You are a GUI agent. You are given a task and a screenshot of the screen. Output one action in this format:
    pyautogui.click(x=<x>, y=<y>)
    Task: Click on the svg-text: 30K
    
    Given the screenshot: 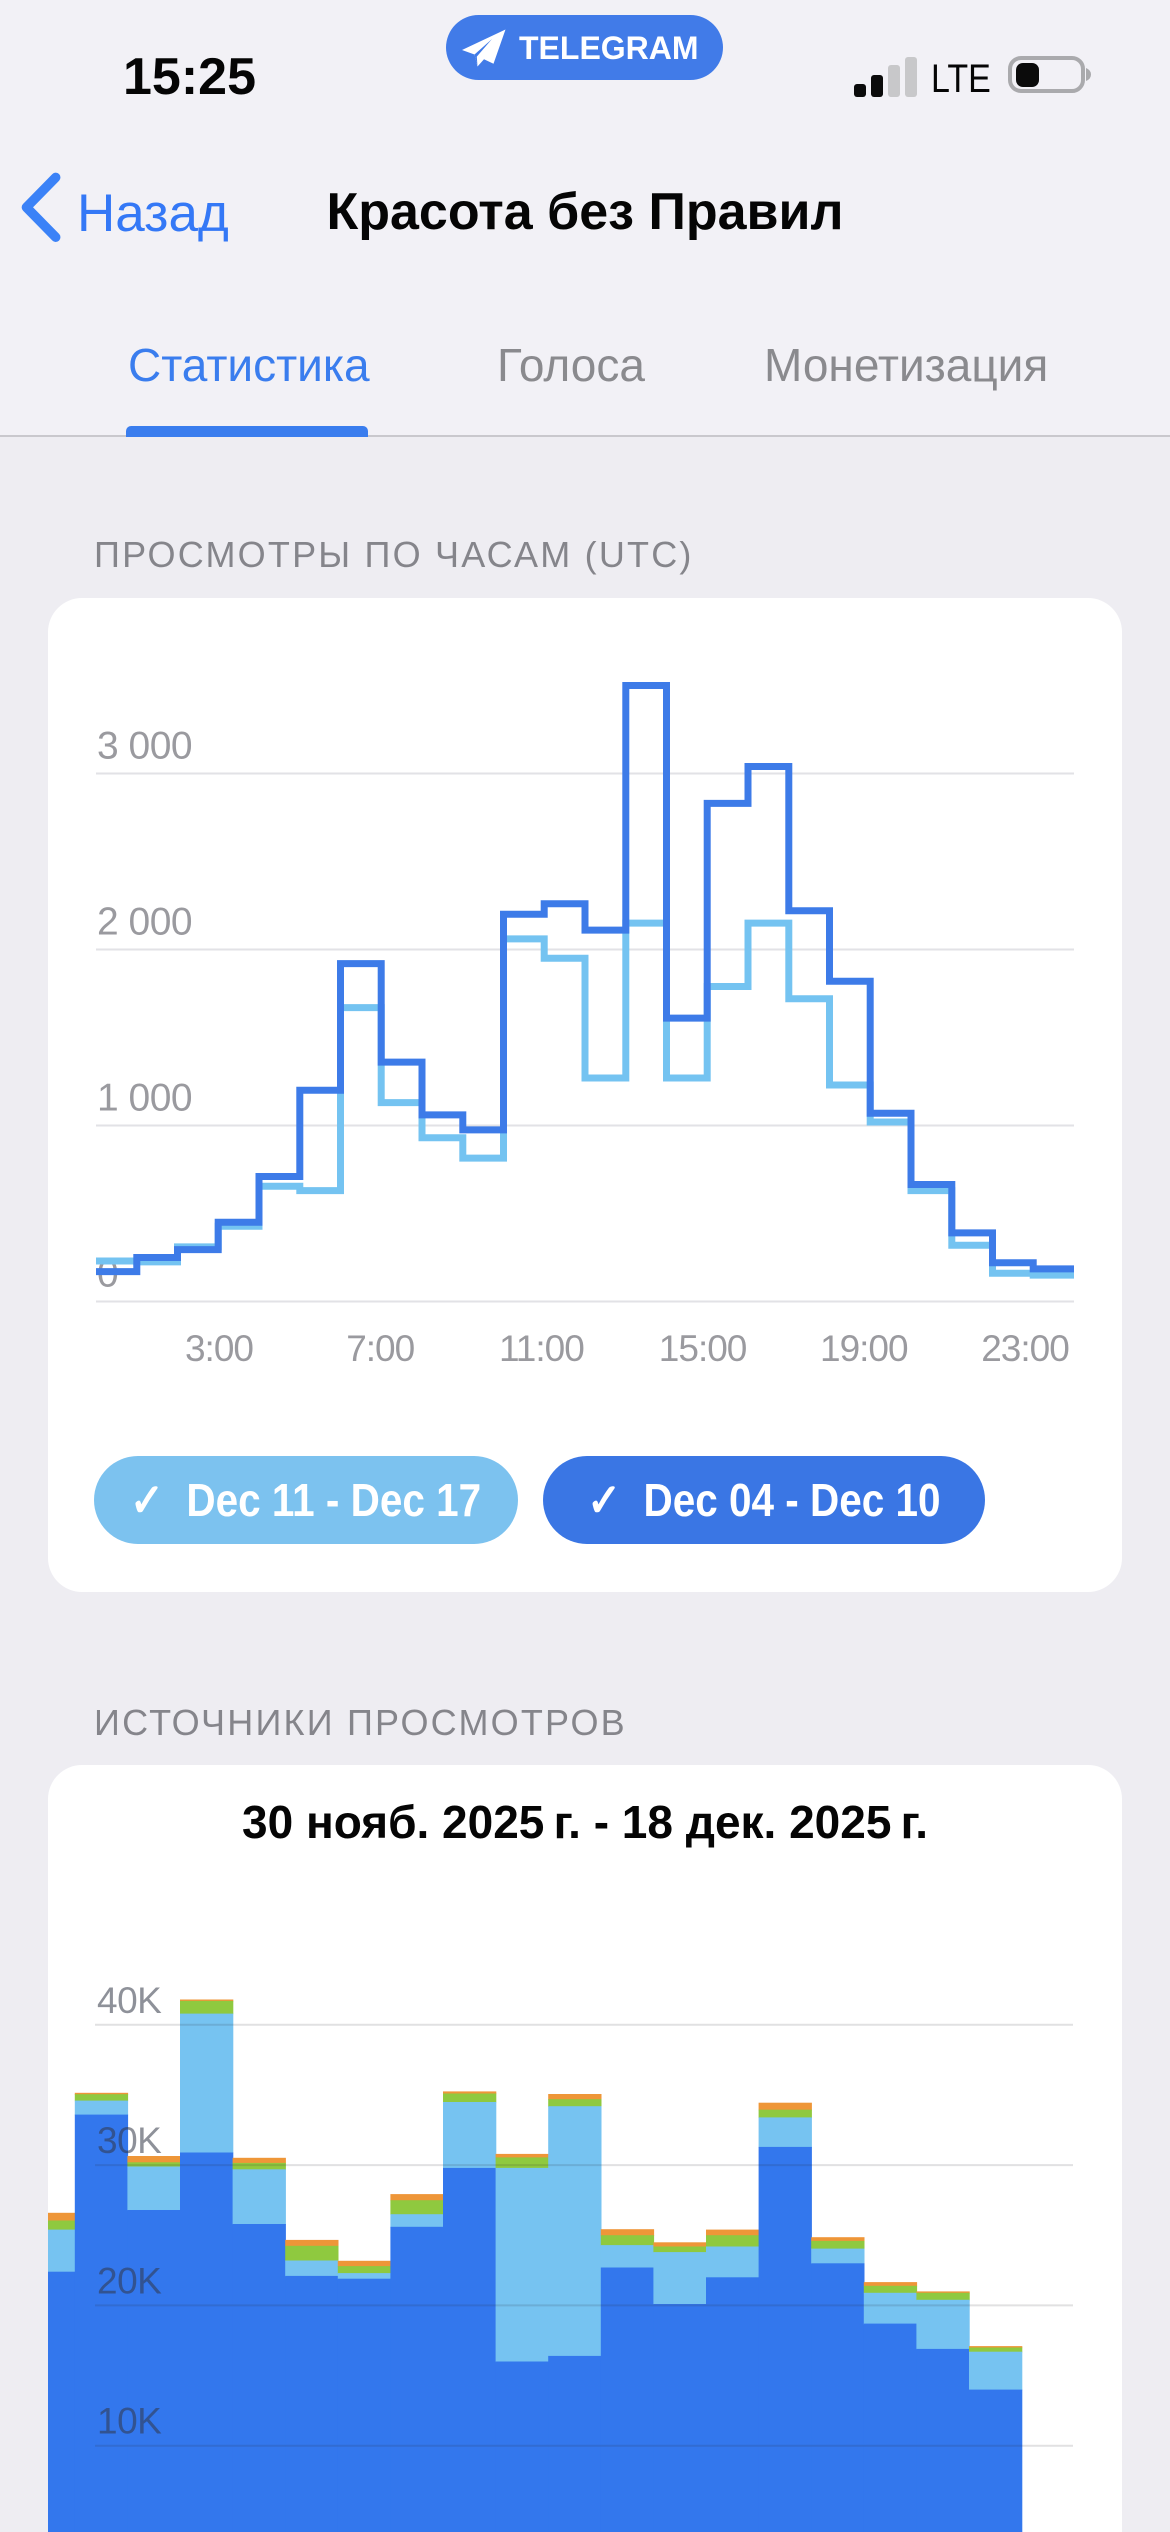 What is the action you would take?
    pyautogui.click(x=129, y=2140)
    